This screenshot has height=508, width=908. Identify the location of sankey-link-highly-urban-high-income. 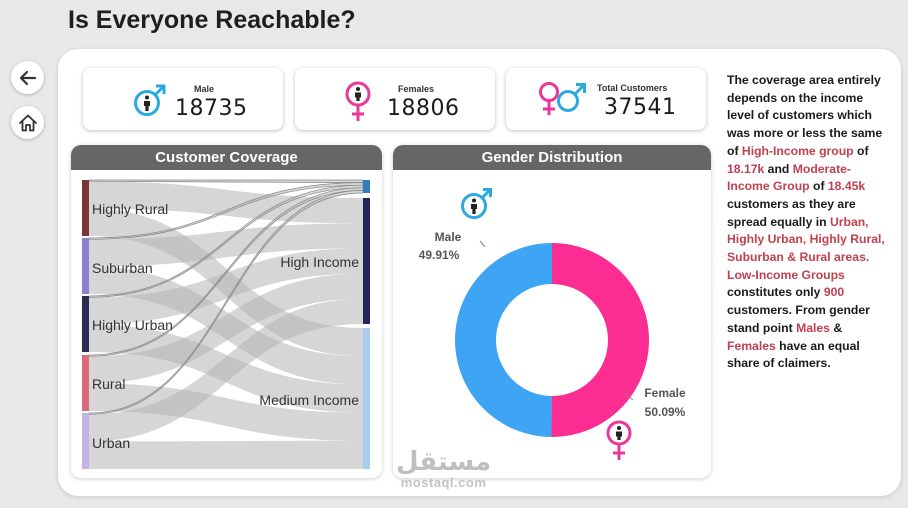
(226, 286).